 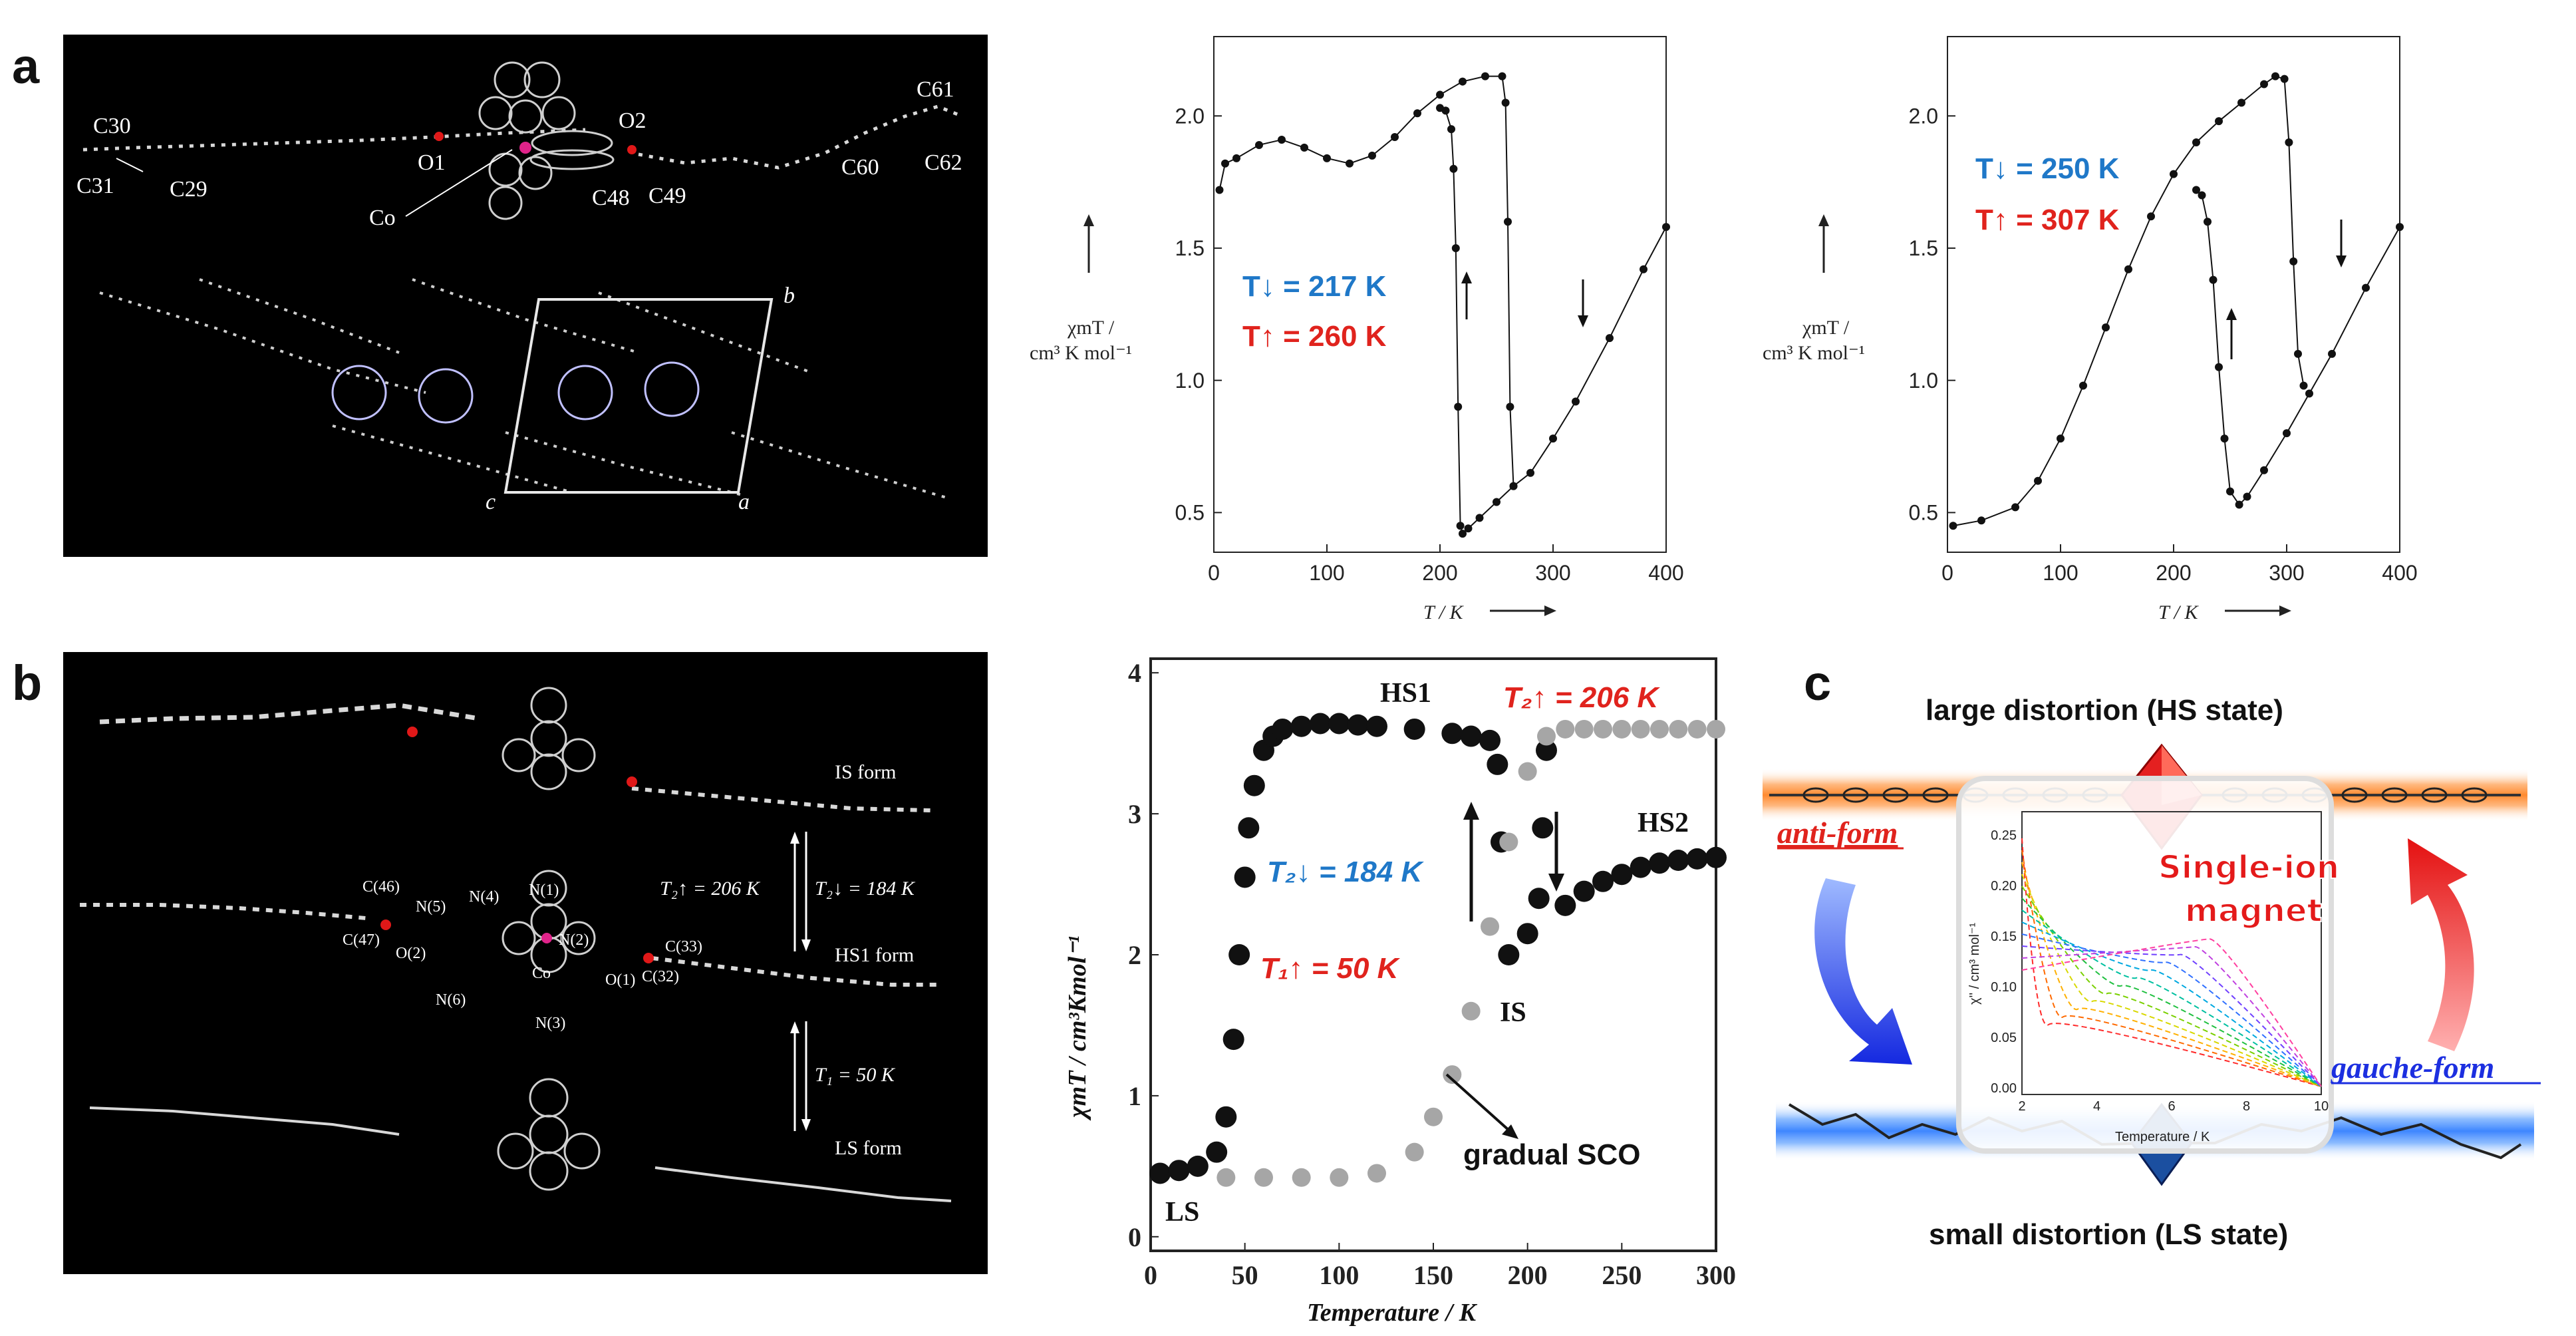 What do you see at coordinates (1134, 1096) in the screenshot?
I see `chart-b-ytick-label: 1` at bounding box center [1134, 1096].